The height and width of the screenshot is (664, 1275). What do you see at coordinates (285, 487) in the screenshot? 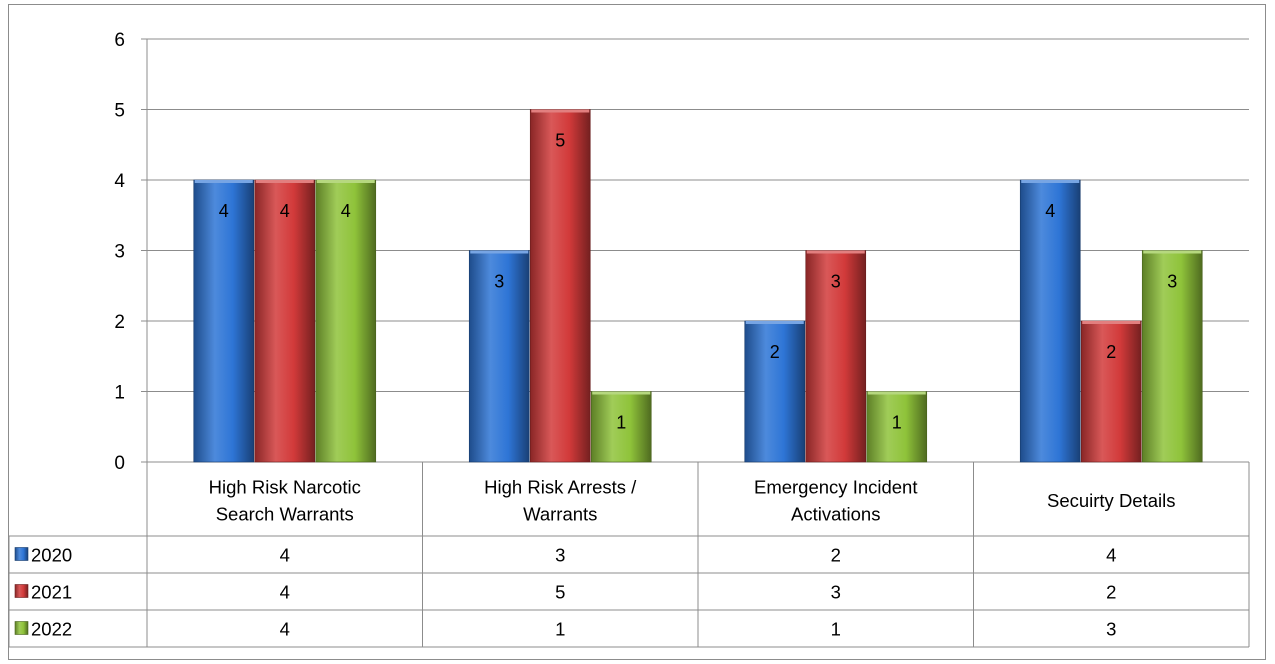
I see `category-label: High Risk Narcotic` at bounding box center [285, 487].